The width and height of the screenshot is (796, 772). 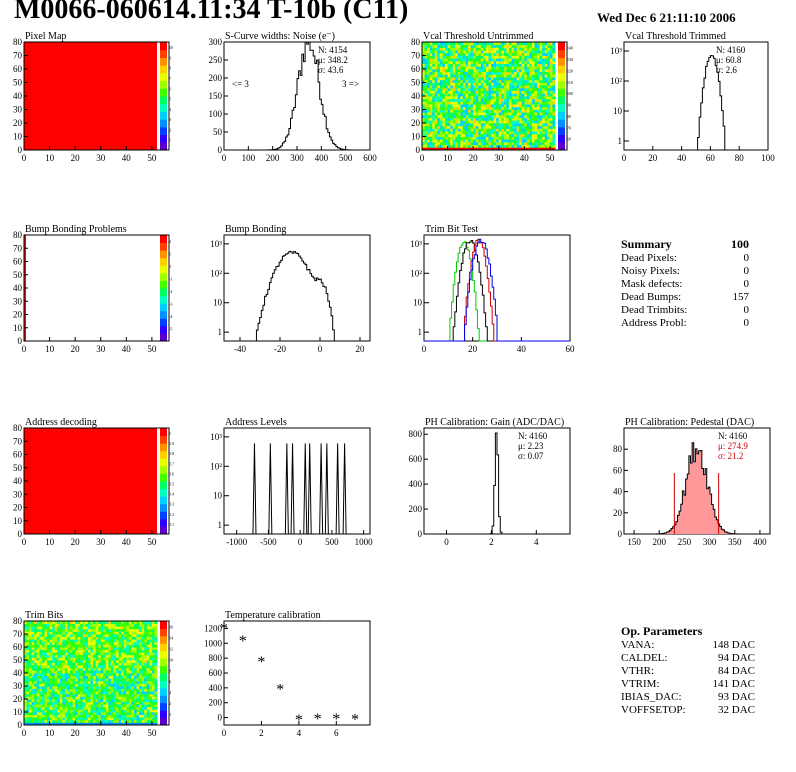 I want to click on ph_pedestal-title: PH Calibration: Pedestal (DAC), so click(x=689, y=422).